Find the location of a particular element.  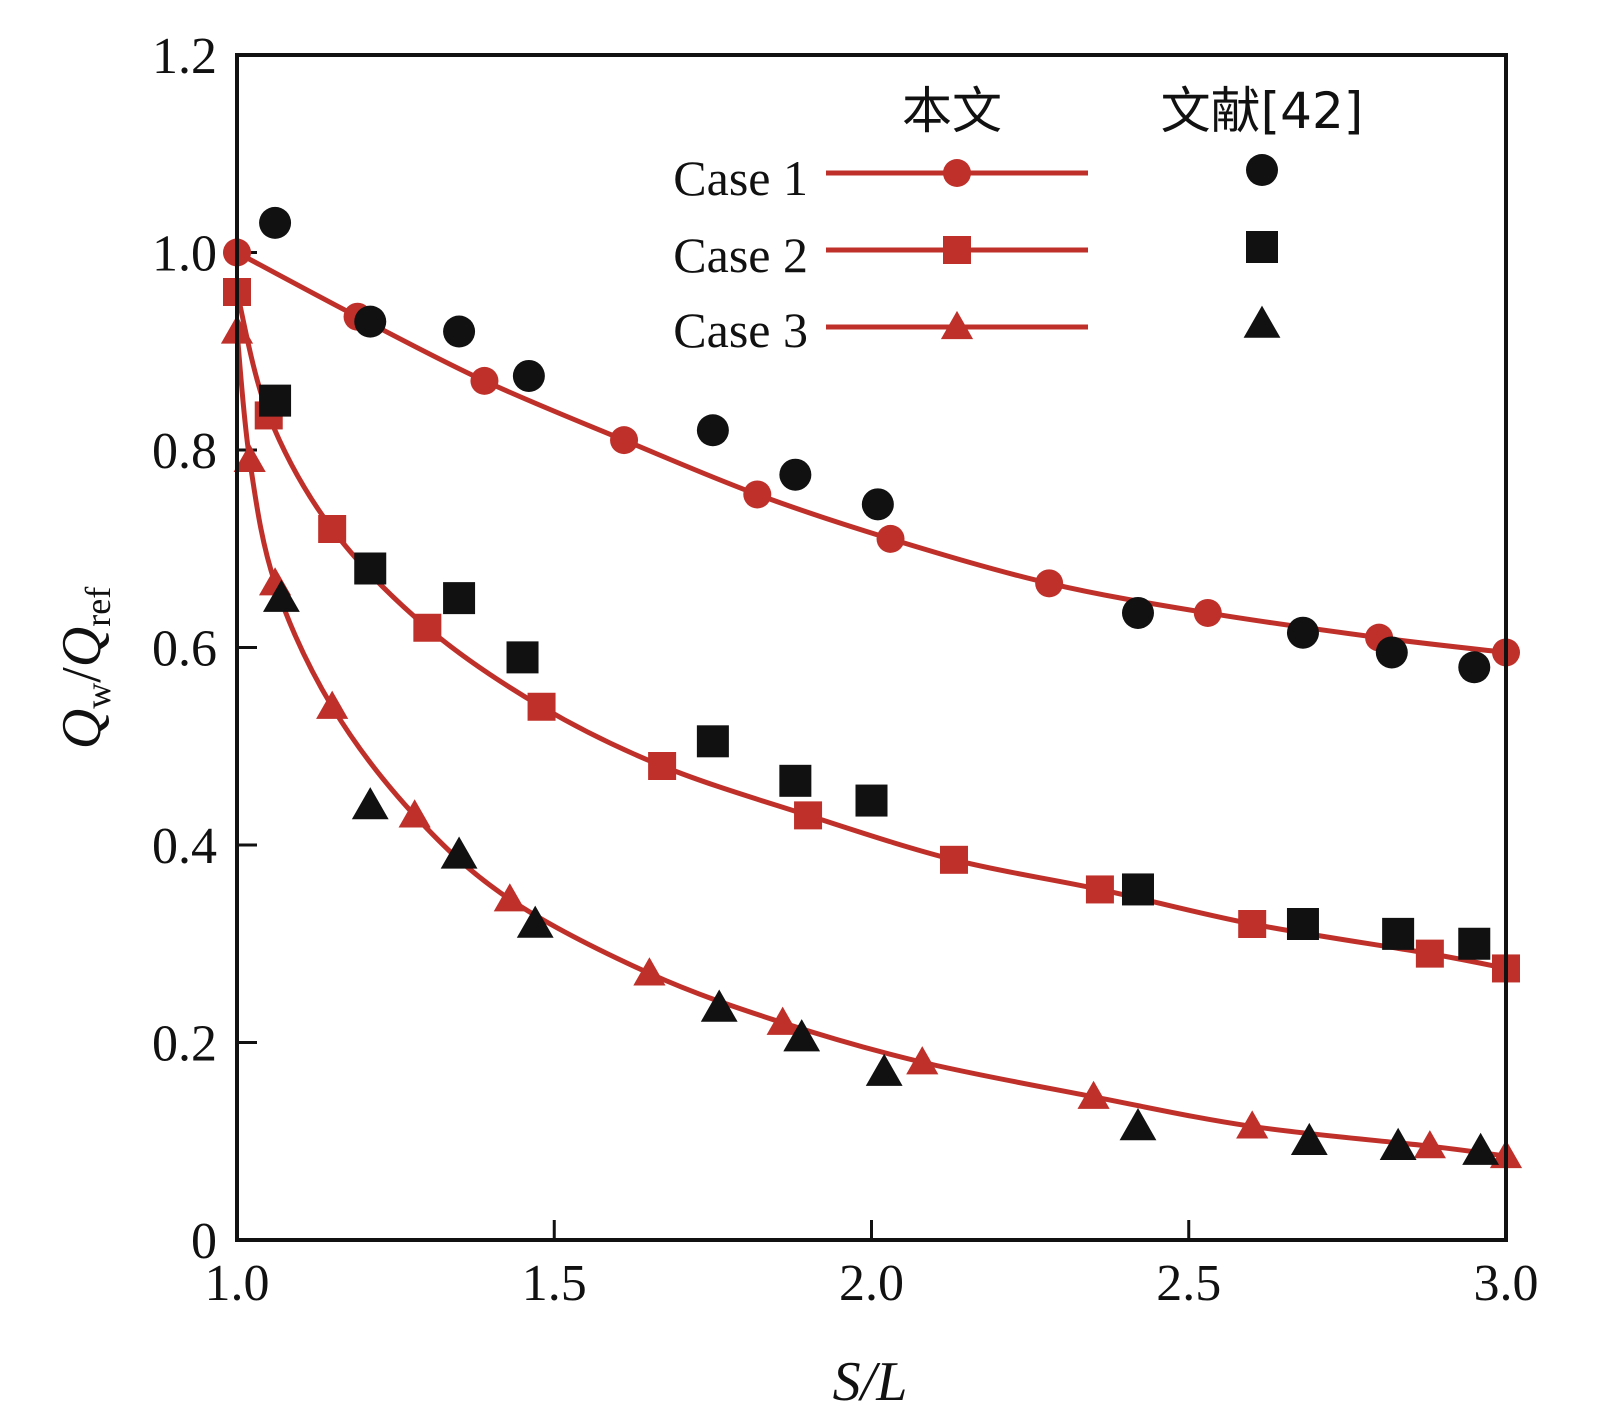

x-tick-label: 2.0 is located at coordinates (871, 1283).